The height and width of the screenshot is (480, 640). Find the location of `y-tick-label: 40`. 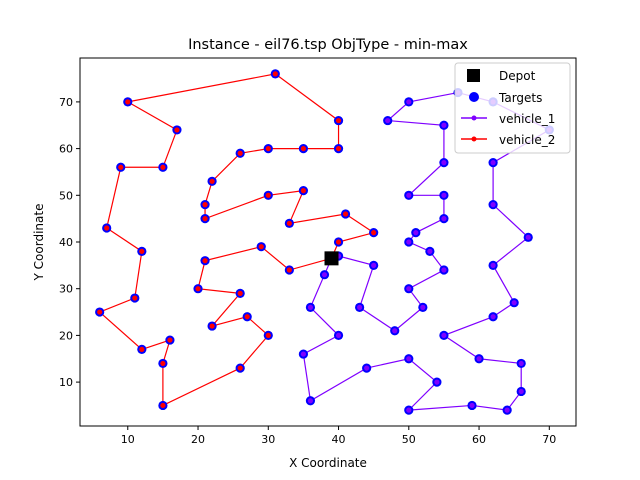

y-tick-label: 40 is located at coordinates (66, 242).